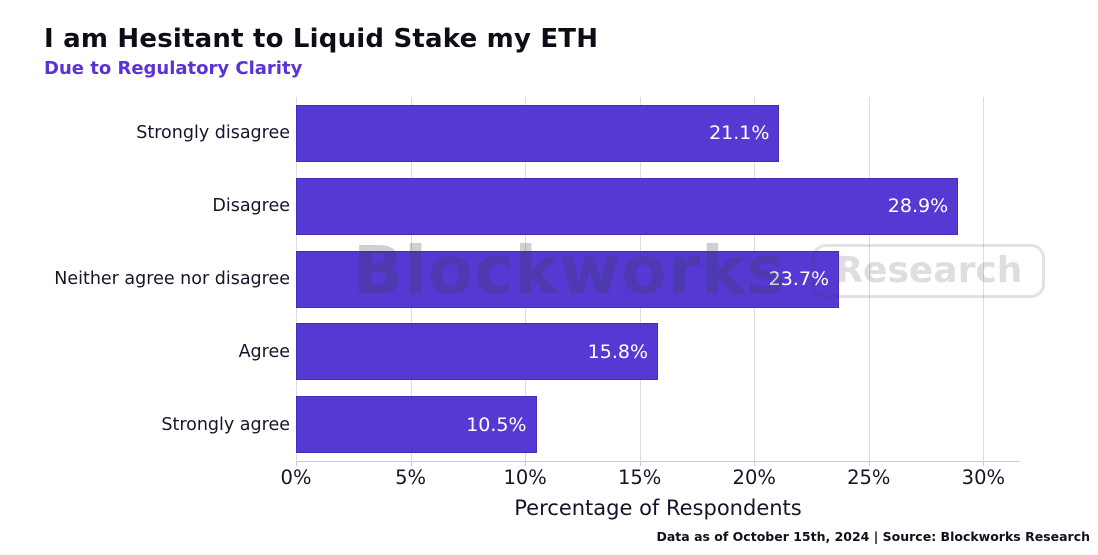  What do you see at coordinates (496, 424) in the screenshot?
I see `bar-value-label: 10.5%` at bounding box center [496, 424].